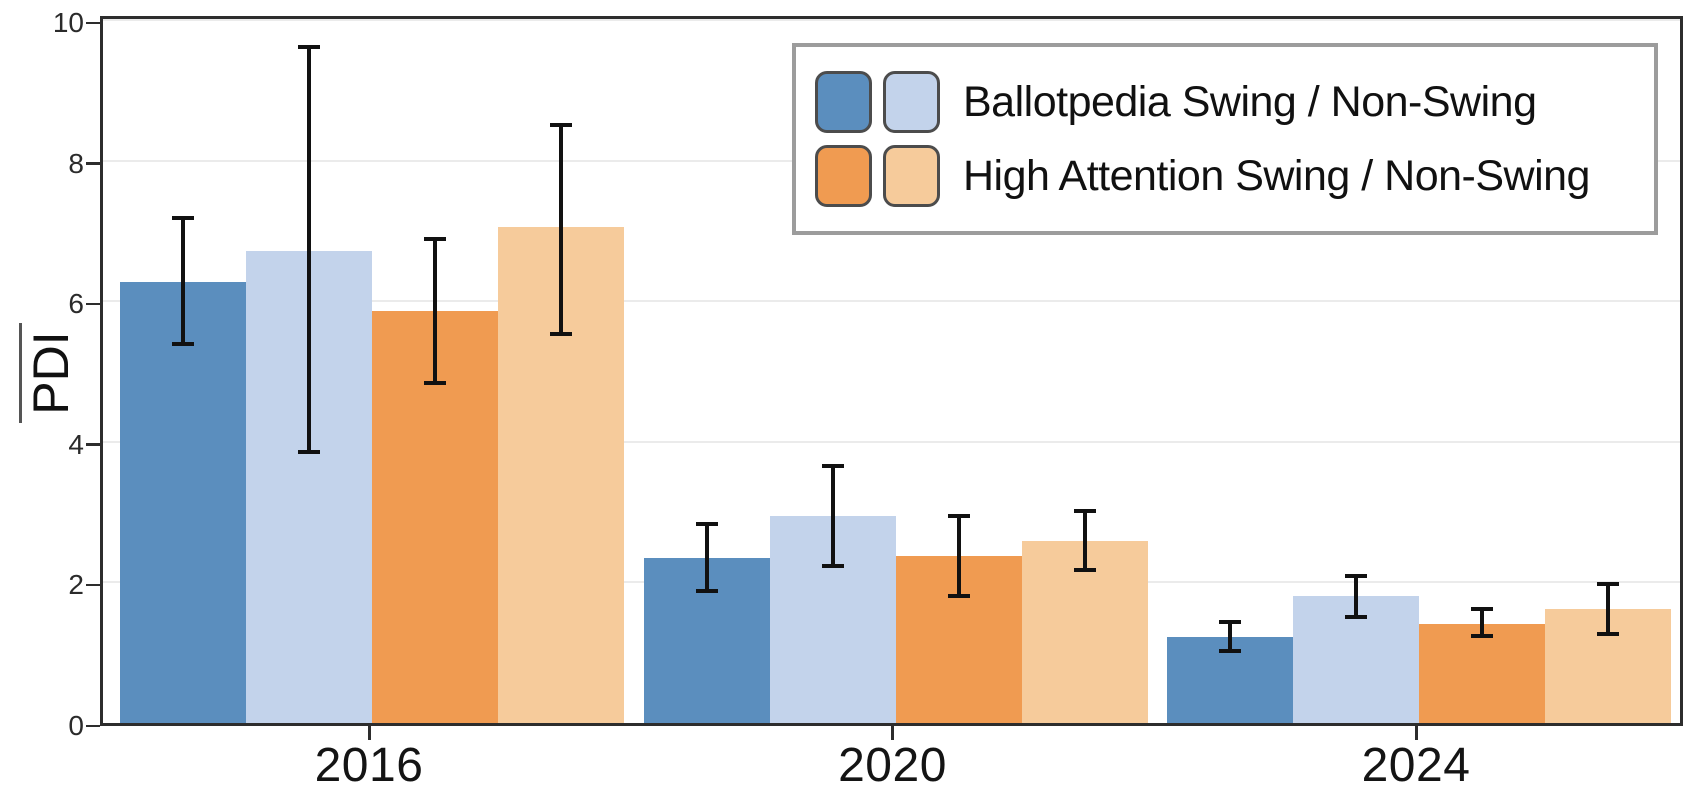 The width and height of the screenshot is (1698, 806). What do you see at coordinates (183, 502) in the screenshot?
I see `bar-2016-ballotpedia-swing` at bounding box center [183, 502].